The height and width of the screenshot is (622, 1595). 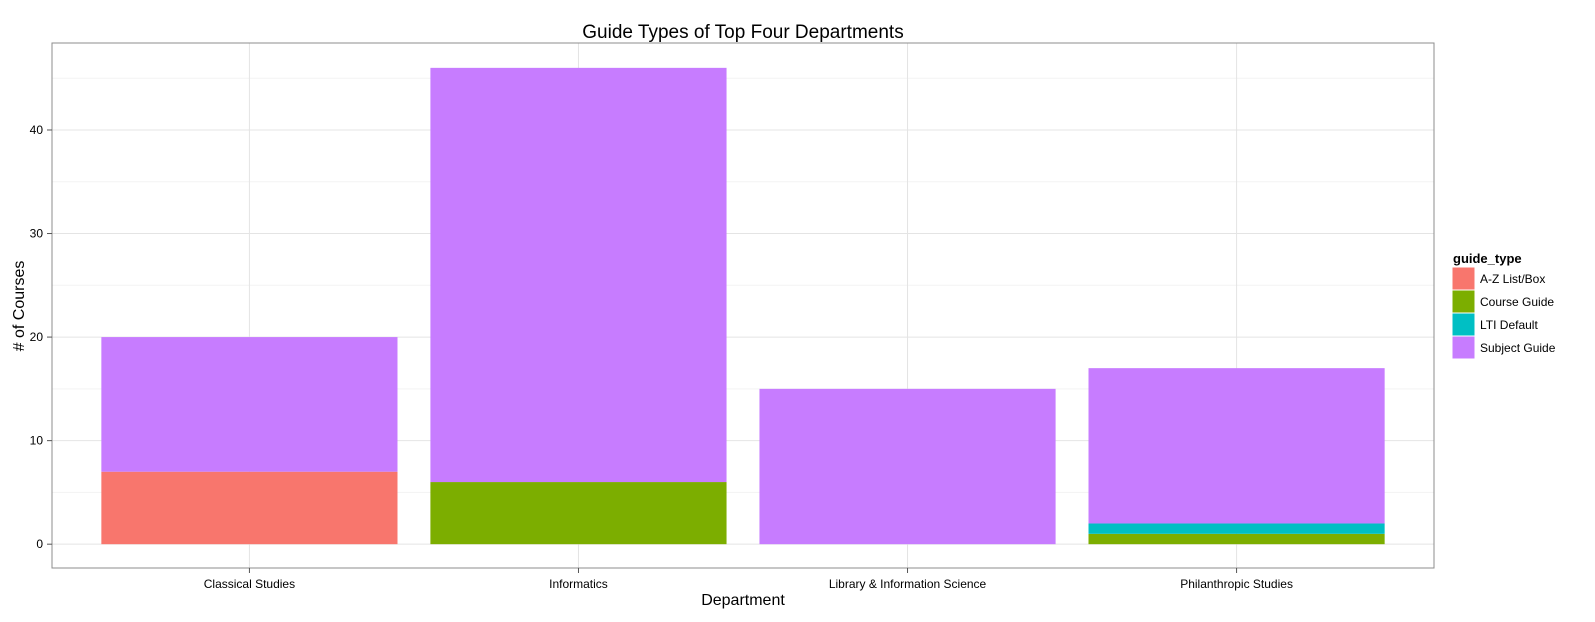 What do you see at coordinates (37, 130) in the screenshot?
I see `y-tick-label: 40` at bounding box center [37, 130].